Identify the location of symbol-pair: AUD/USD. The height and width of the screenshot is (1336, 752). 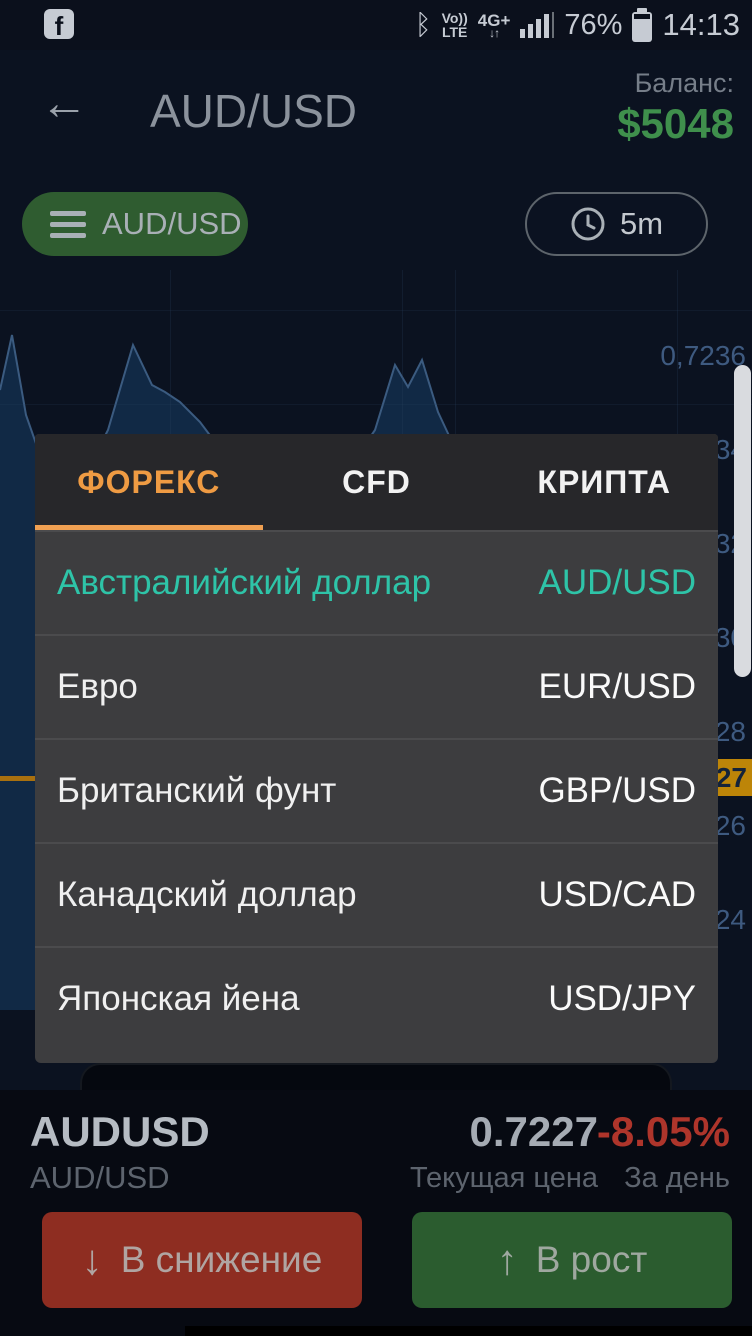
(100, 1177).